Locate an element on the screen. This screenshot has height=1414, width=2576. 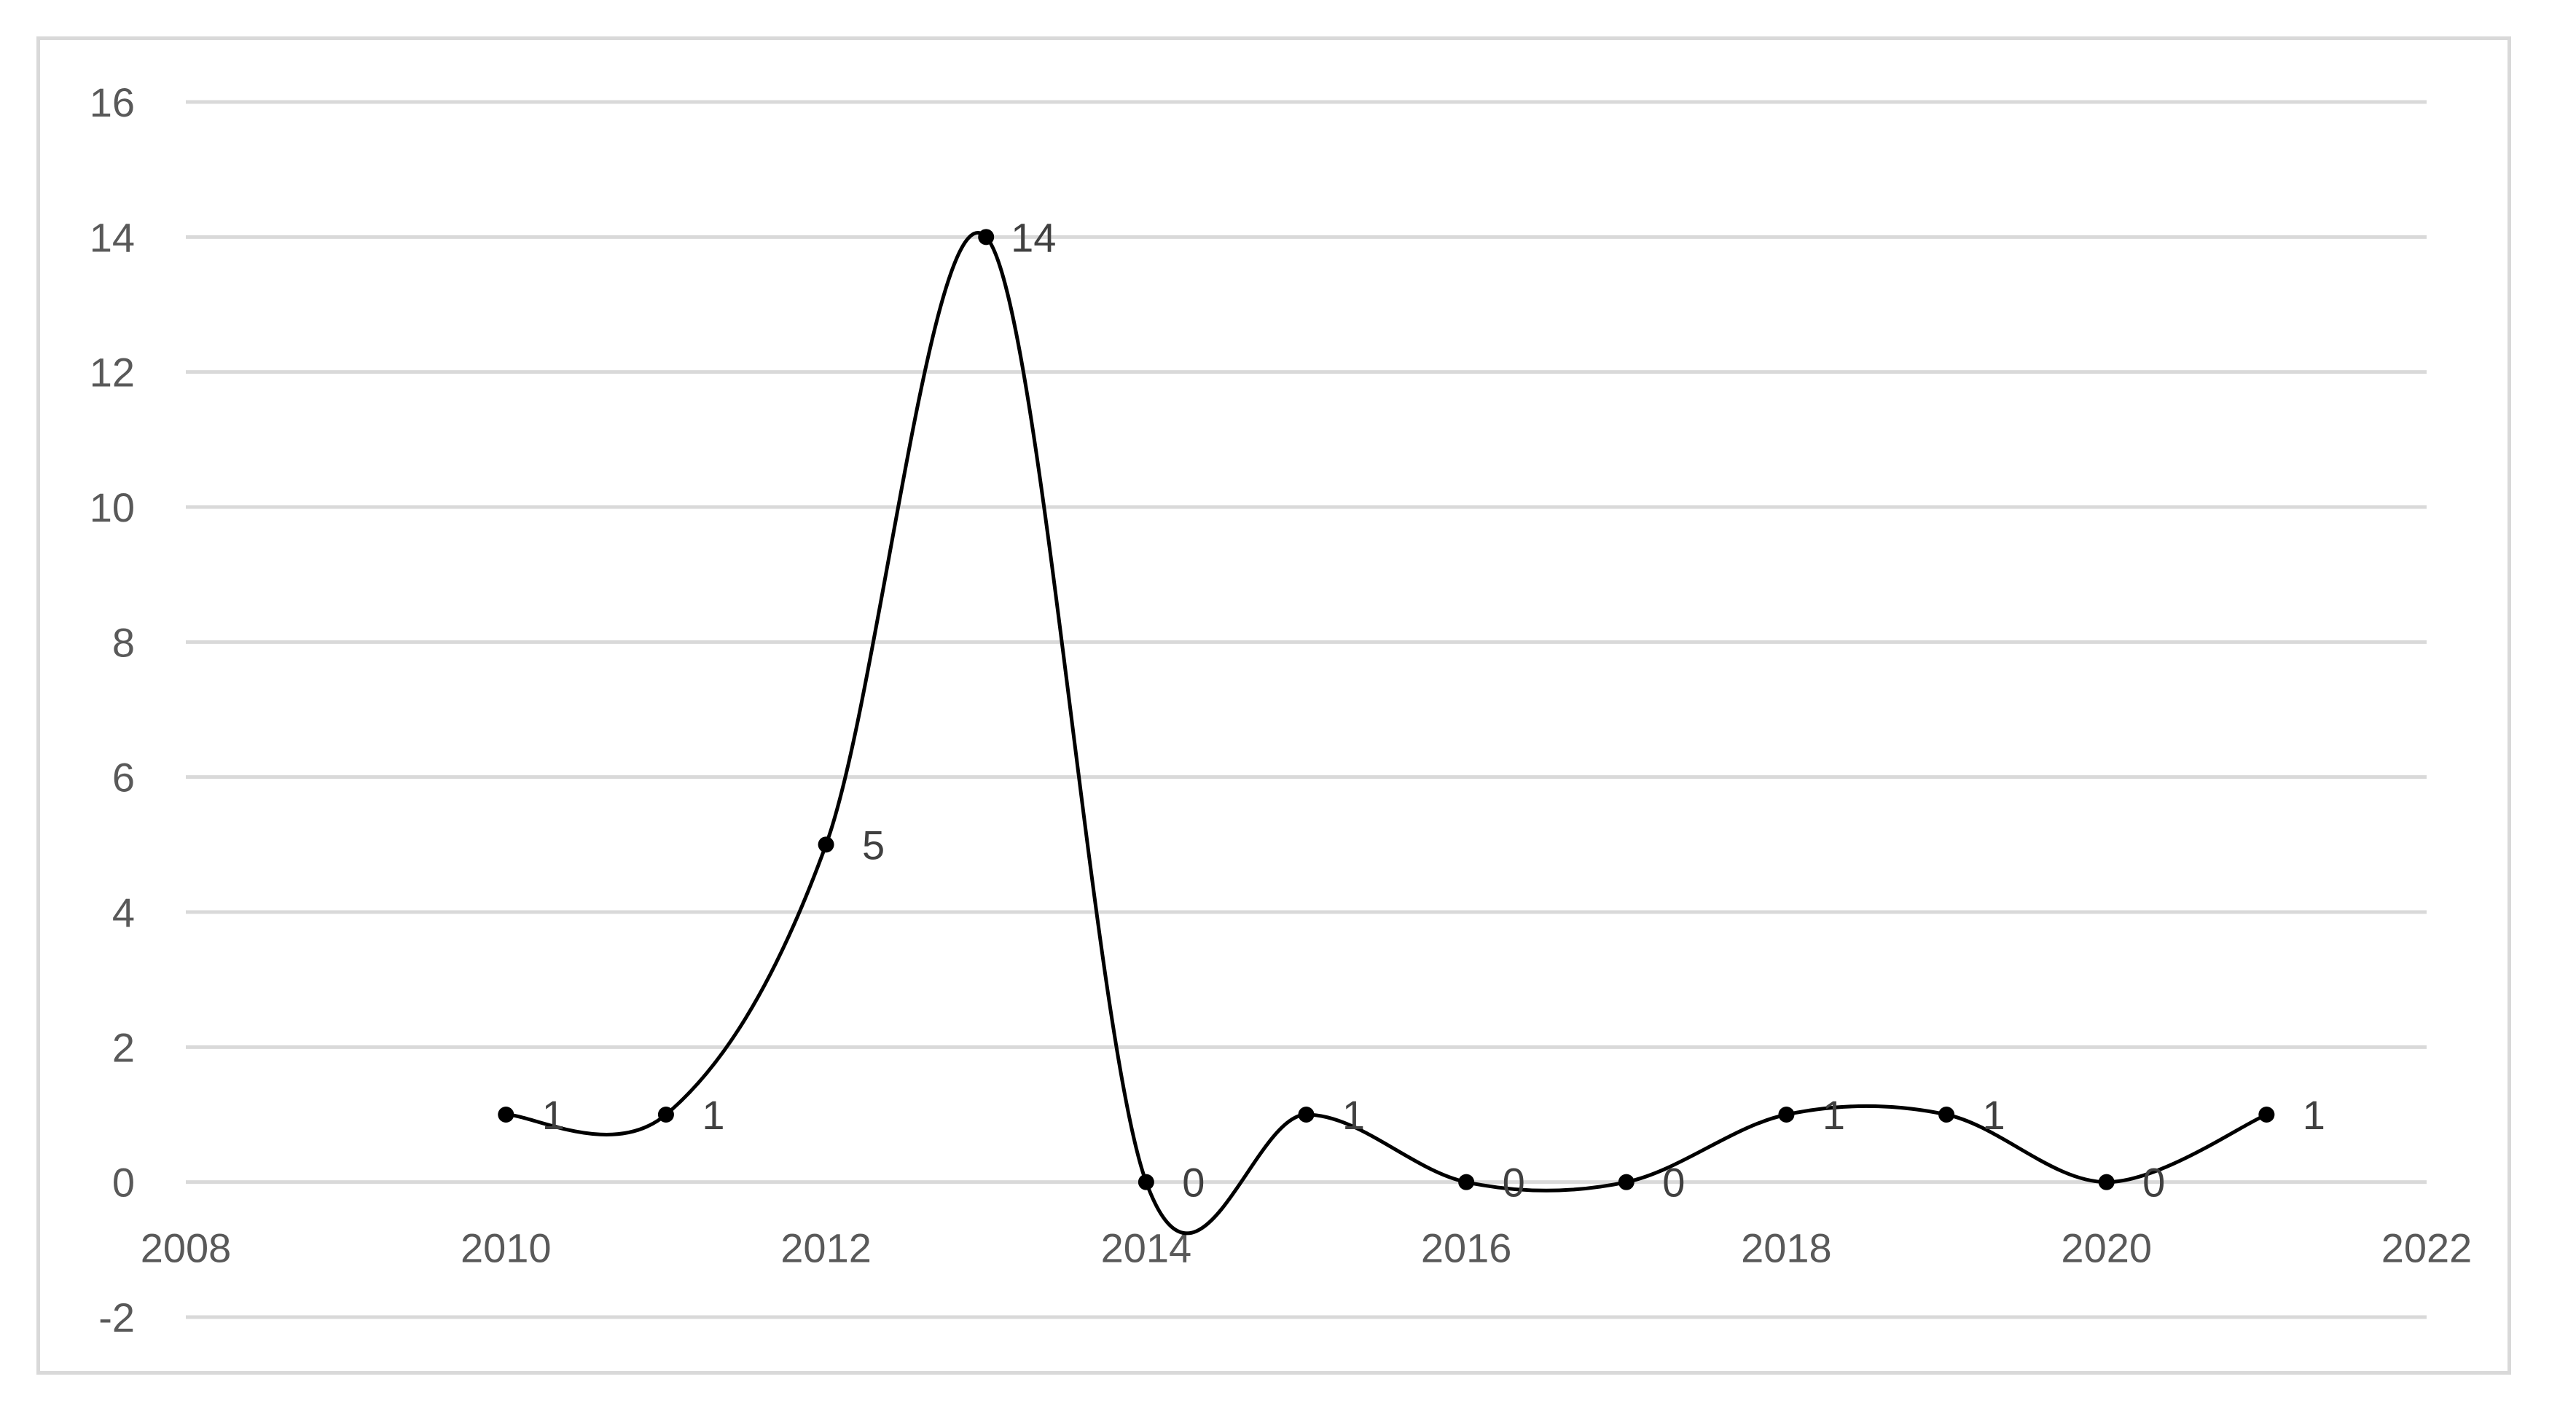
data-label: 14 is located at coordinates (1033, 237).